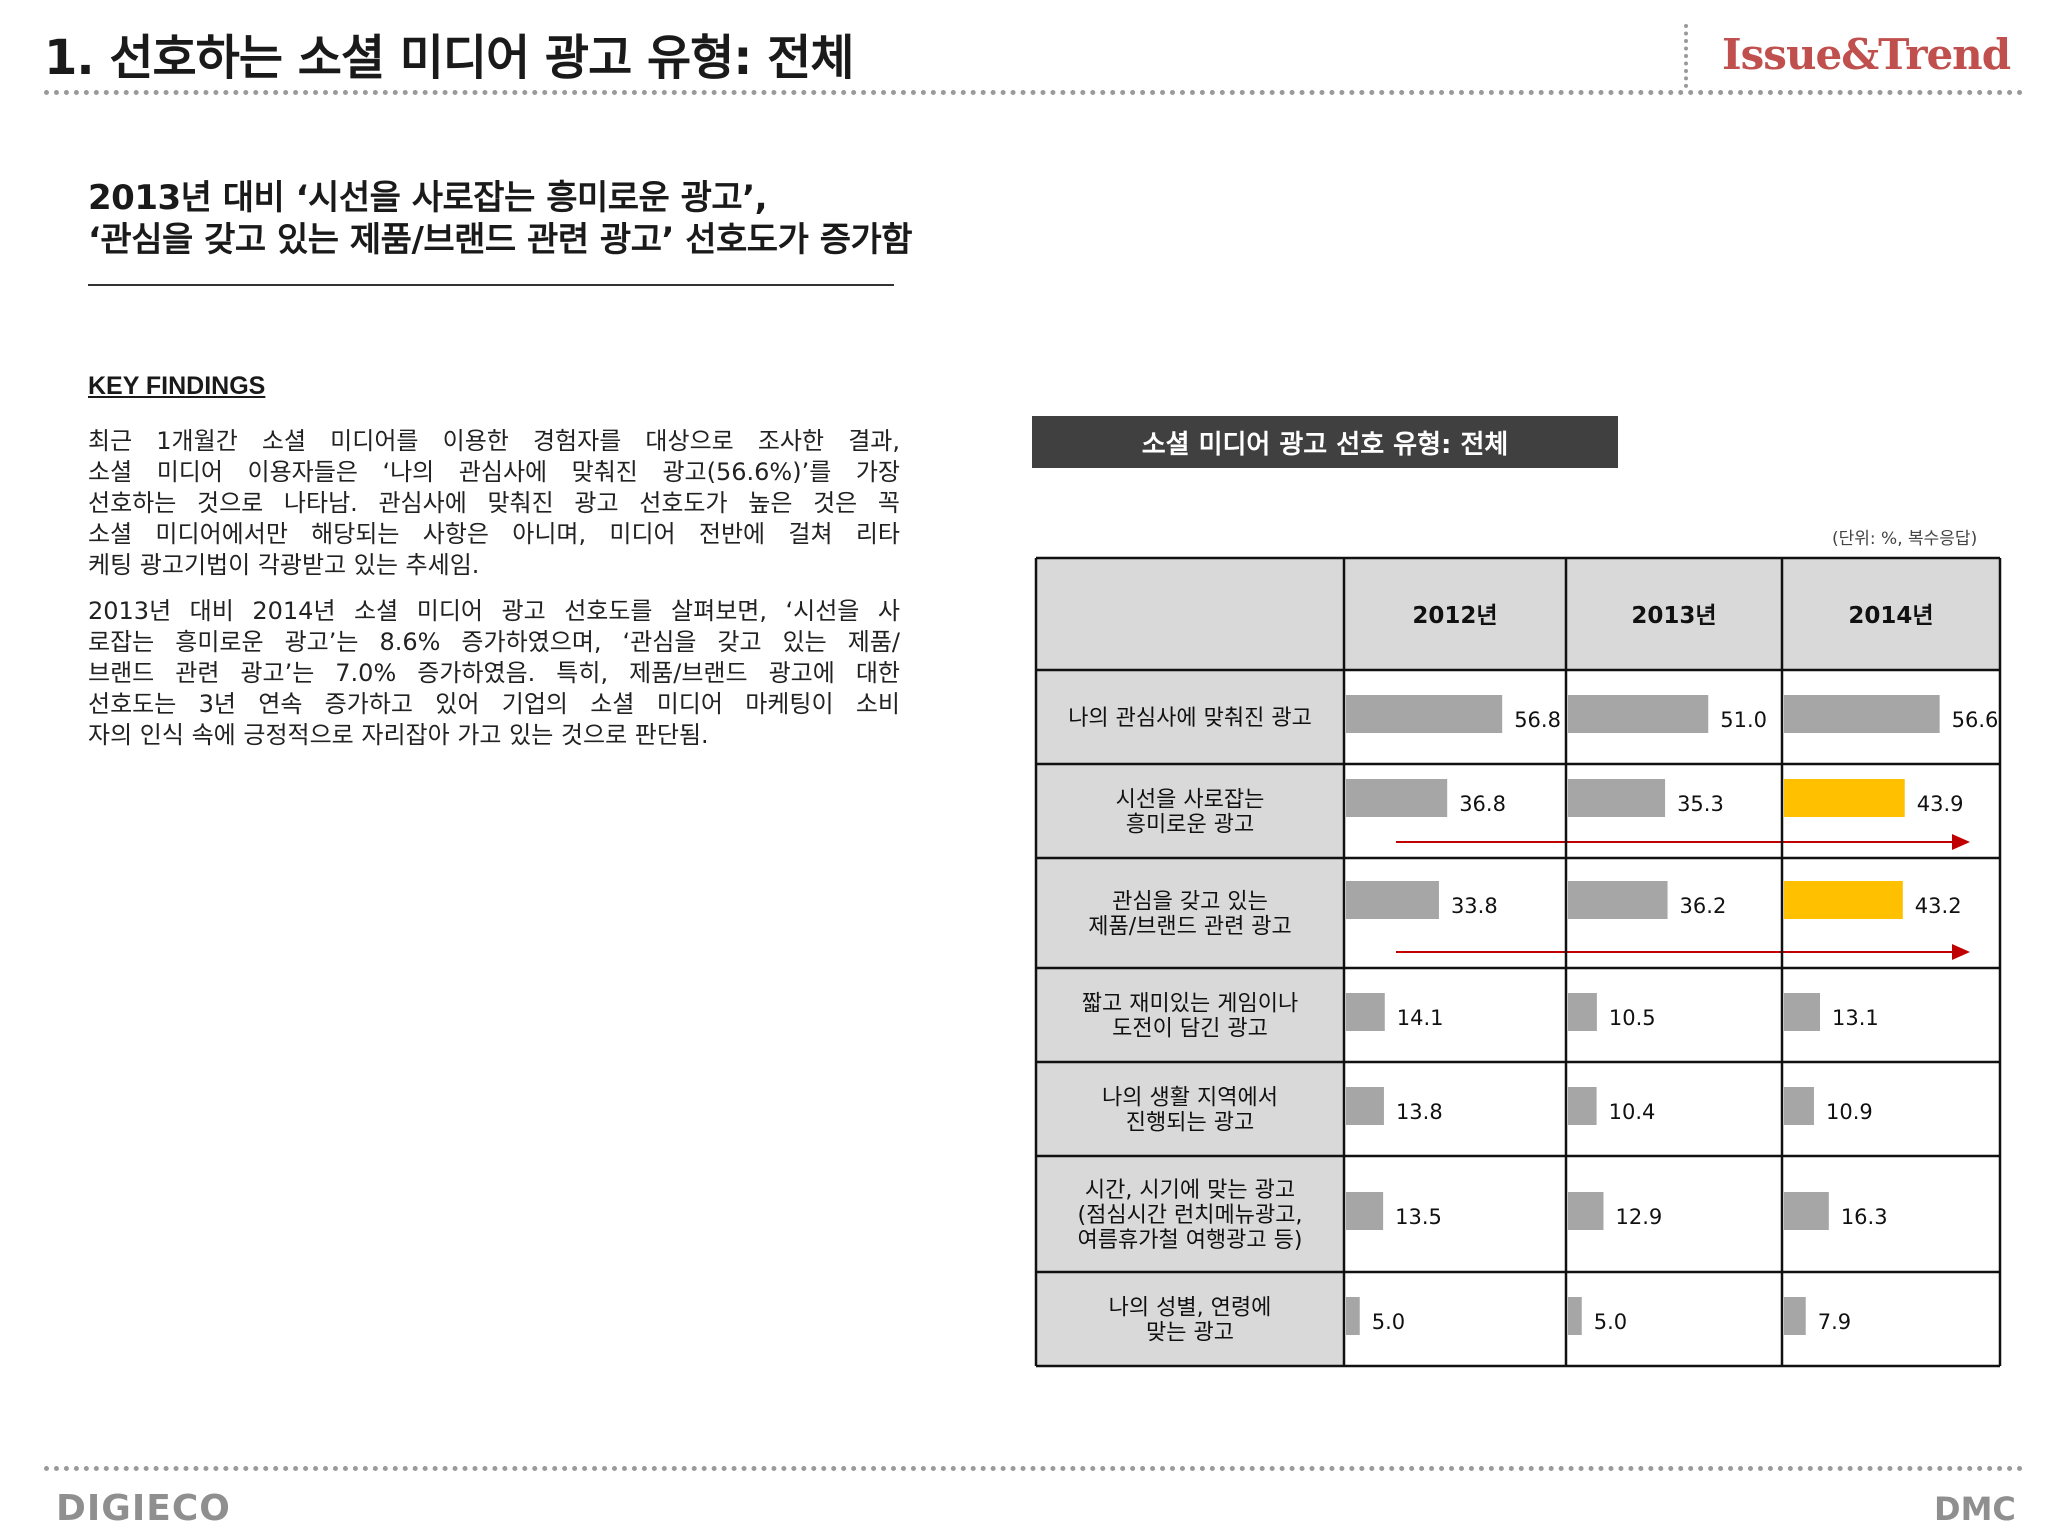 The height and width of the screenshot is (1536, 2048). I want to click on findings-p1-line: 최근 1개월간 소셜 미디어를 이용한 경험자를 대상으로 조사한 결과,, so click(494, 441).